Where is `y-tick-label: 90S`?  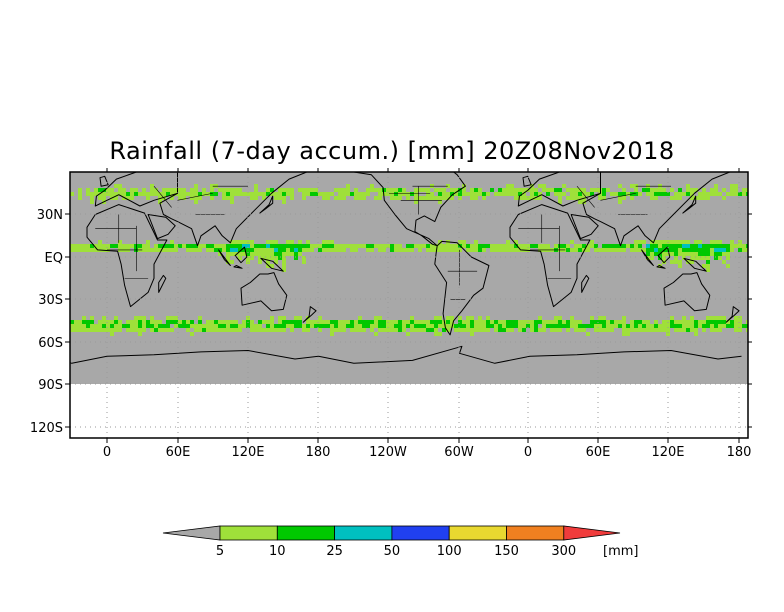 y-tick-label: 90S is located at coordinates (50, 385).